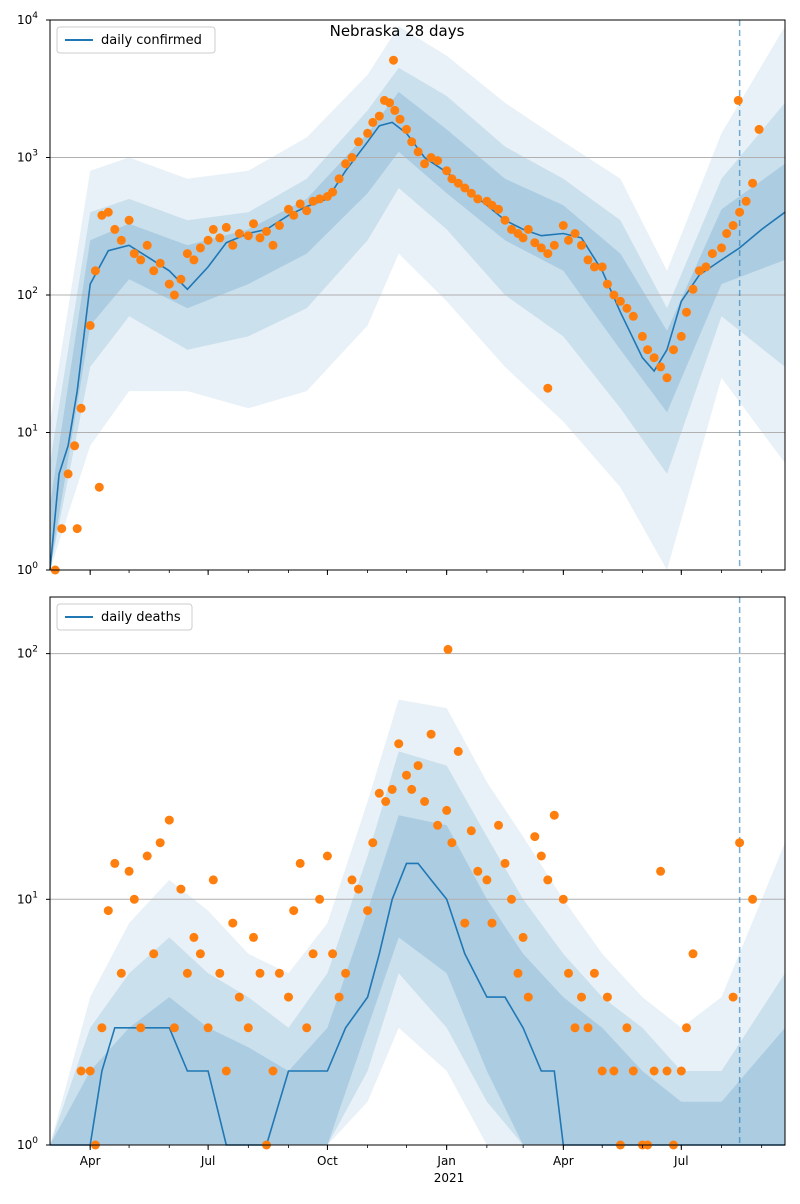 Image resolution: width=800 pixels, height=1204 pixels. I want to click on x-tick-label: Jan, so click(446, 1161).